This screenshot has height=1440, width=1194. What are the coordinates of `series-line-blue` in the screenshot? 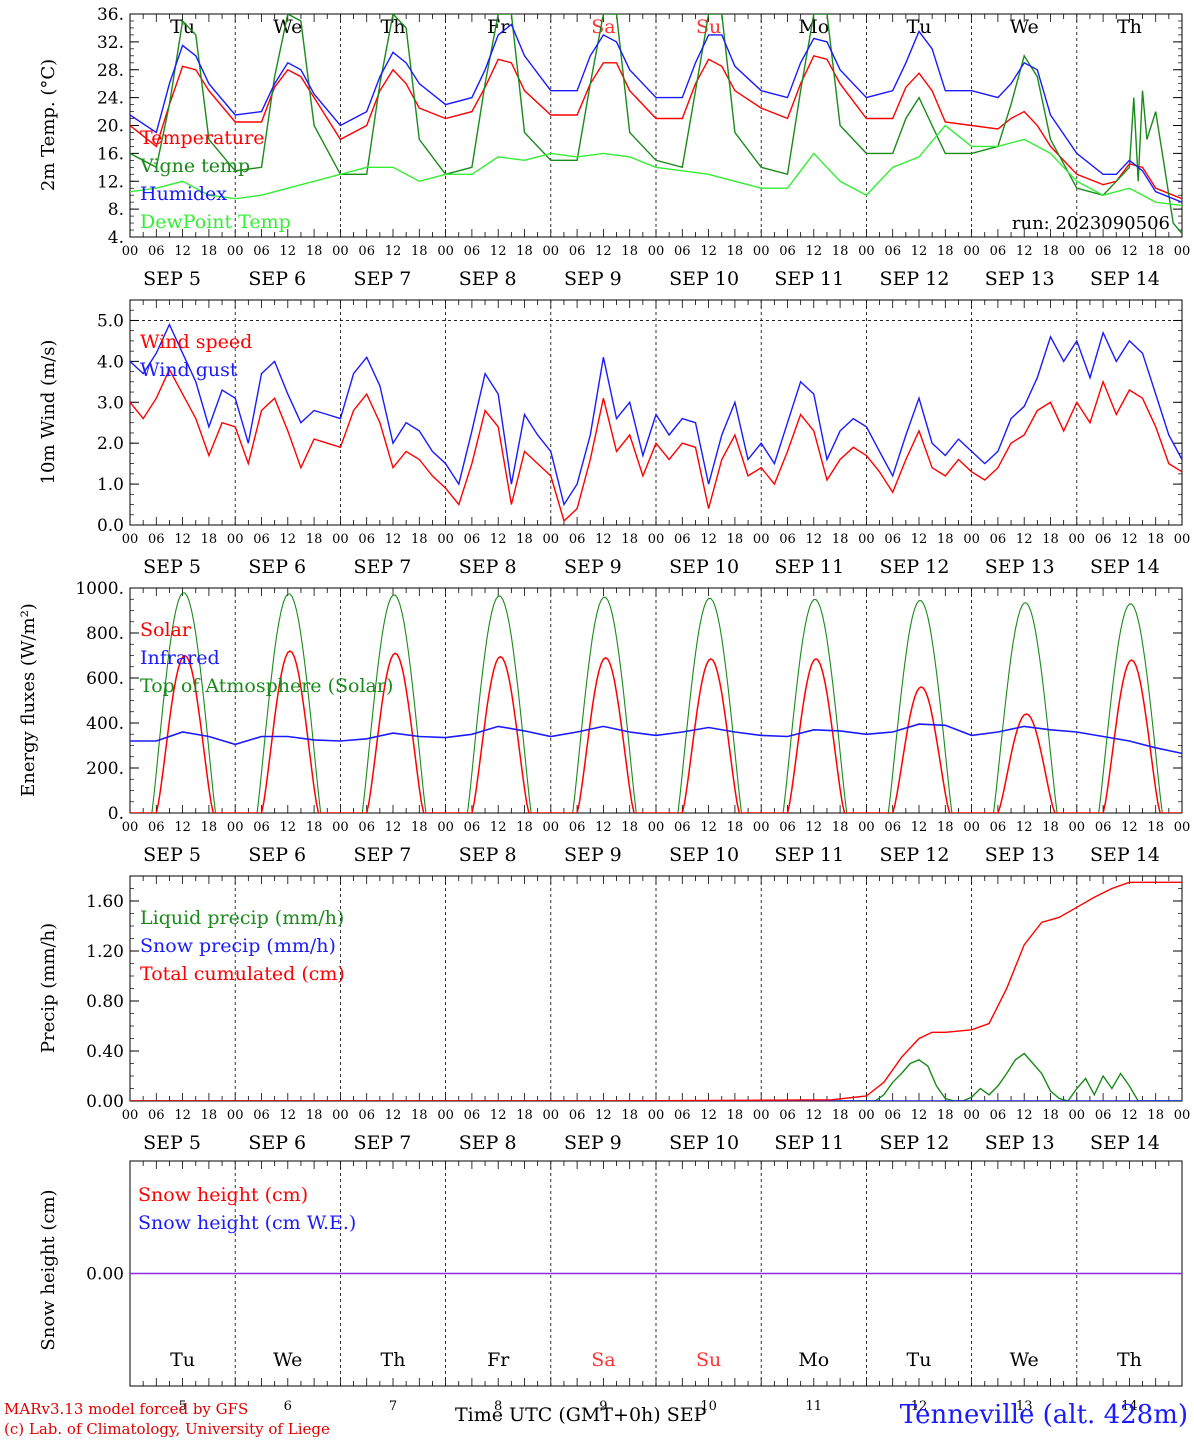 It's located at (656, 414).